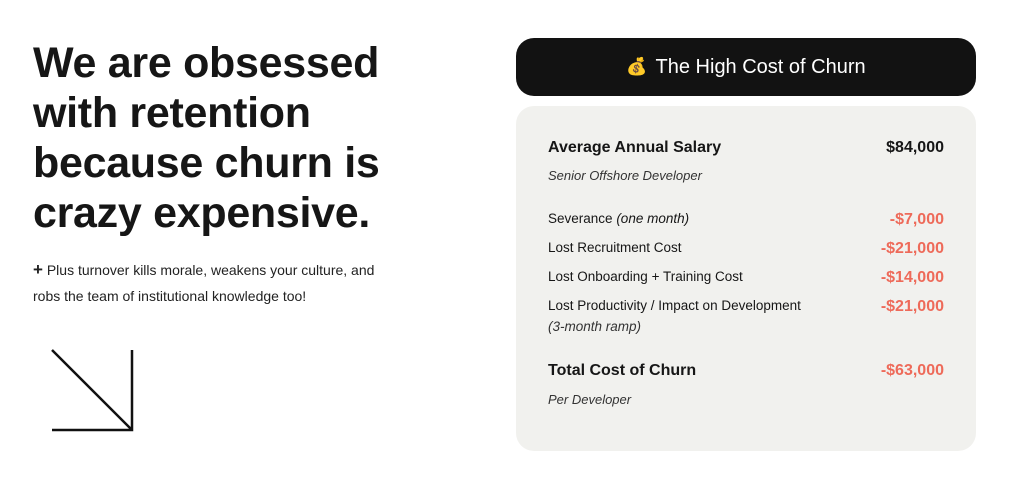 Image resolution: width=1024 pixels, height=478 pixels. What do you see at coordinates (92, 390) in the screenshot?
I see `arrow-down-right-icon` at bounding box center [92, 390].